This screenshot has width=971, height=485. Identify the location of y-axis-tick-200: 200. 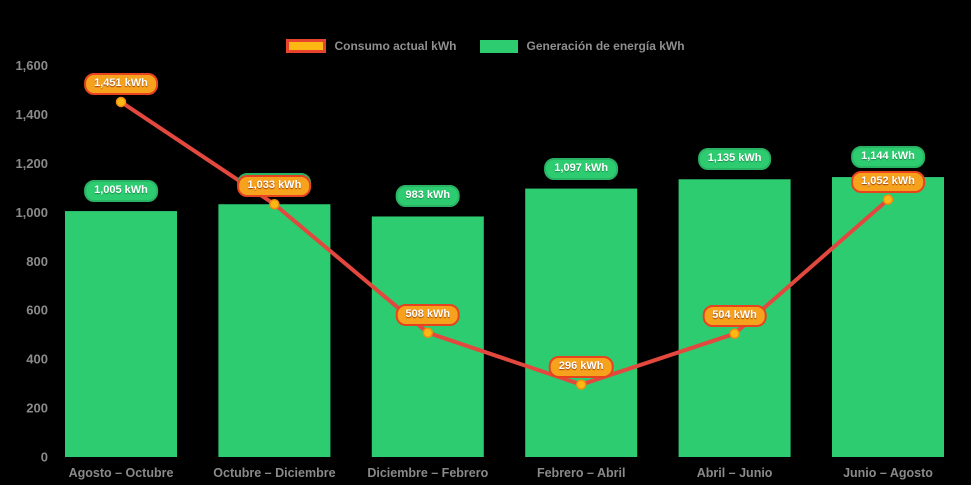
(37, 408).